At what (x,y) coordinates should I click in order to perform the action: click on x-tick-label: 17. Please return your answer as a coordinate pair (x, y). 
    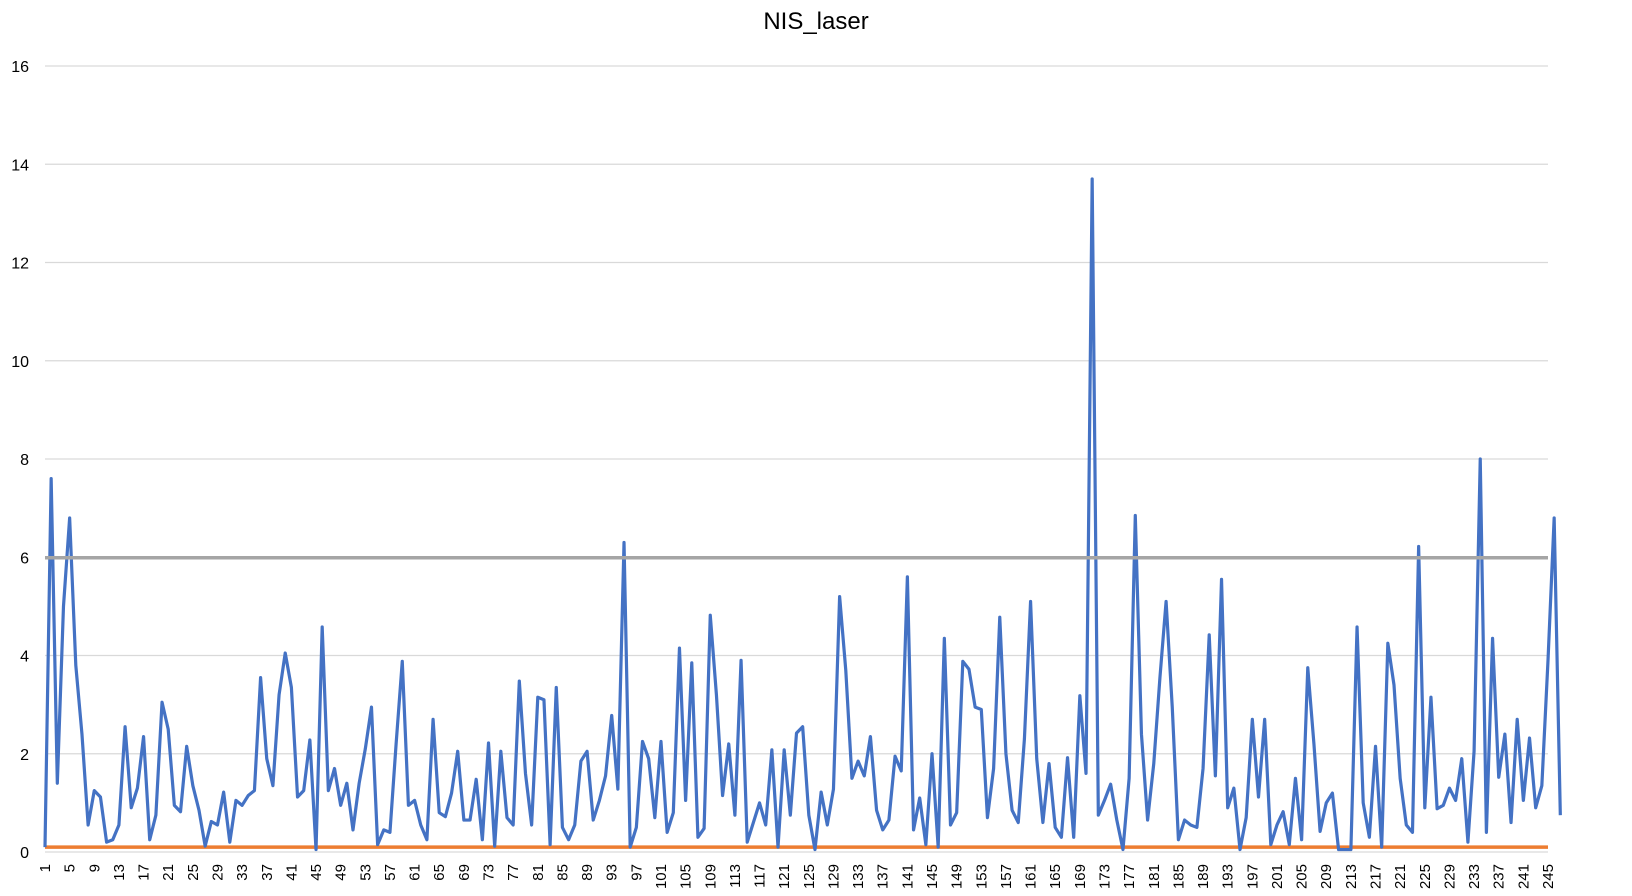
    Looking at the image, I should click on (144, 872).